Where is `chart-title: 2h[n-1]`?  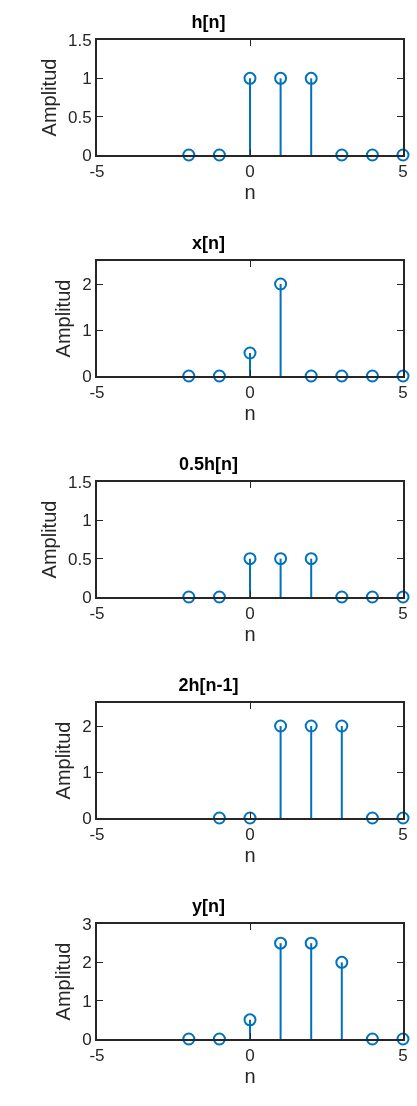
chart-title: 2h[n-1] is located at coordinates (208, 685).